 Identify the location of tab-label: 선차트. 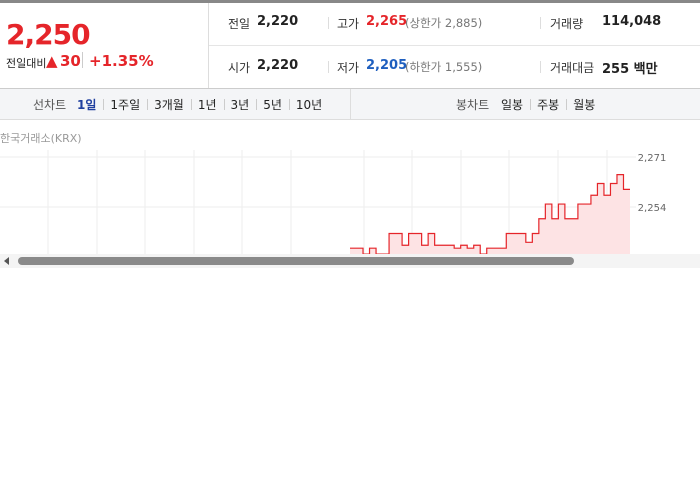
(50, 105).